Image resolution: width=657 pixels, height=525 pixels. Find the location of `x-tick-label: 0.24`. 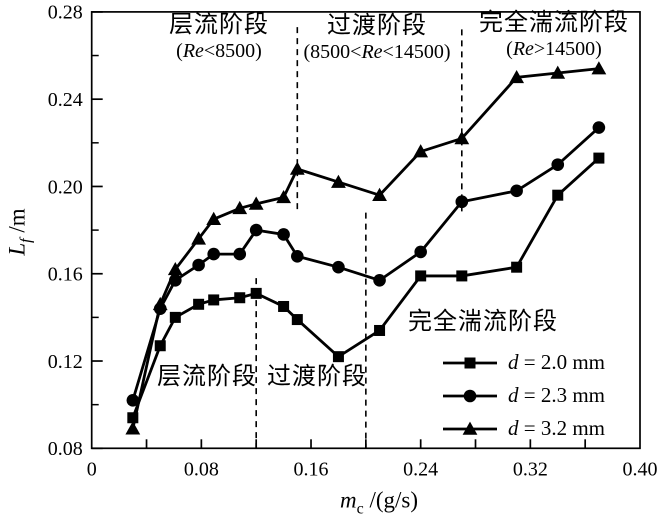

x-tick-label: 0.24 is located at coordinates (420, 469).